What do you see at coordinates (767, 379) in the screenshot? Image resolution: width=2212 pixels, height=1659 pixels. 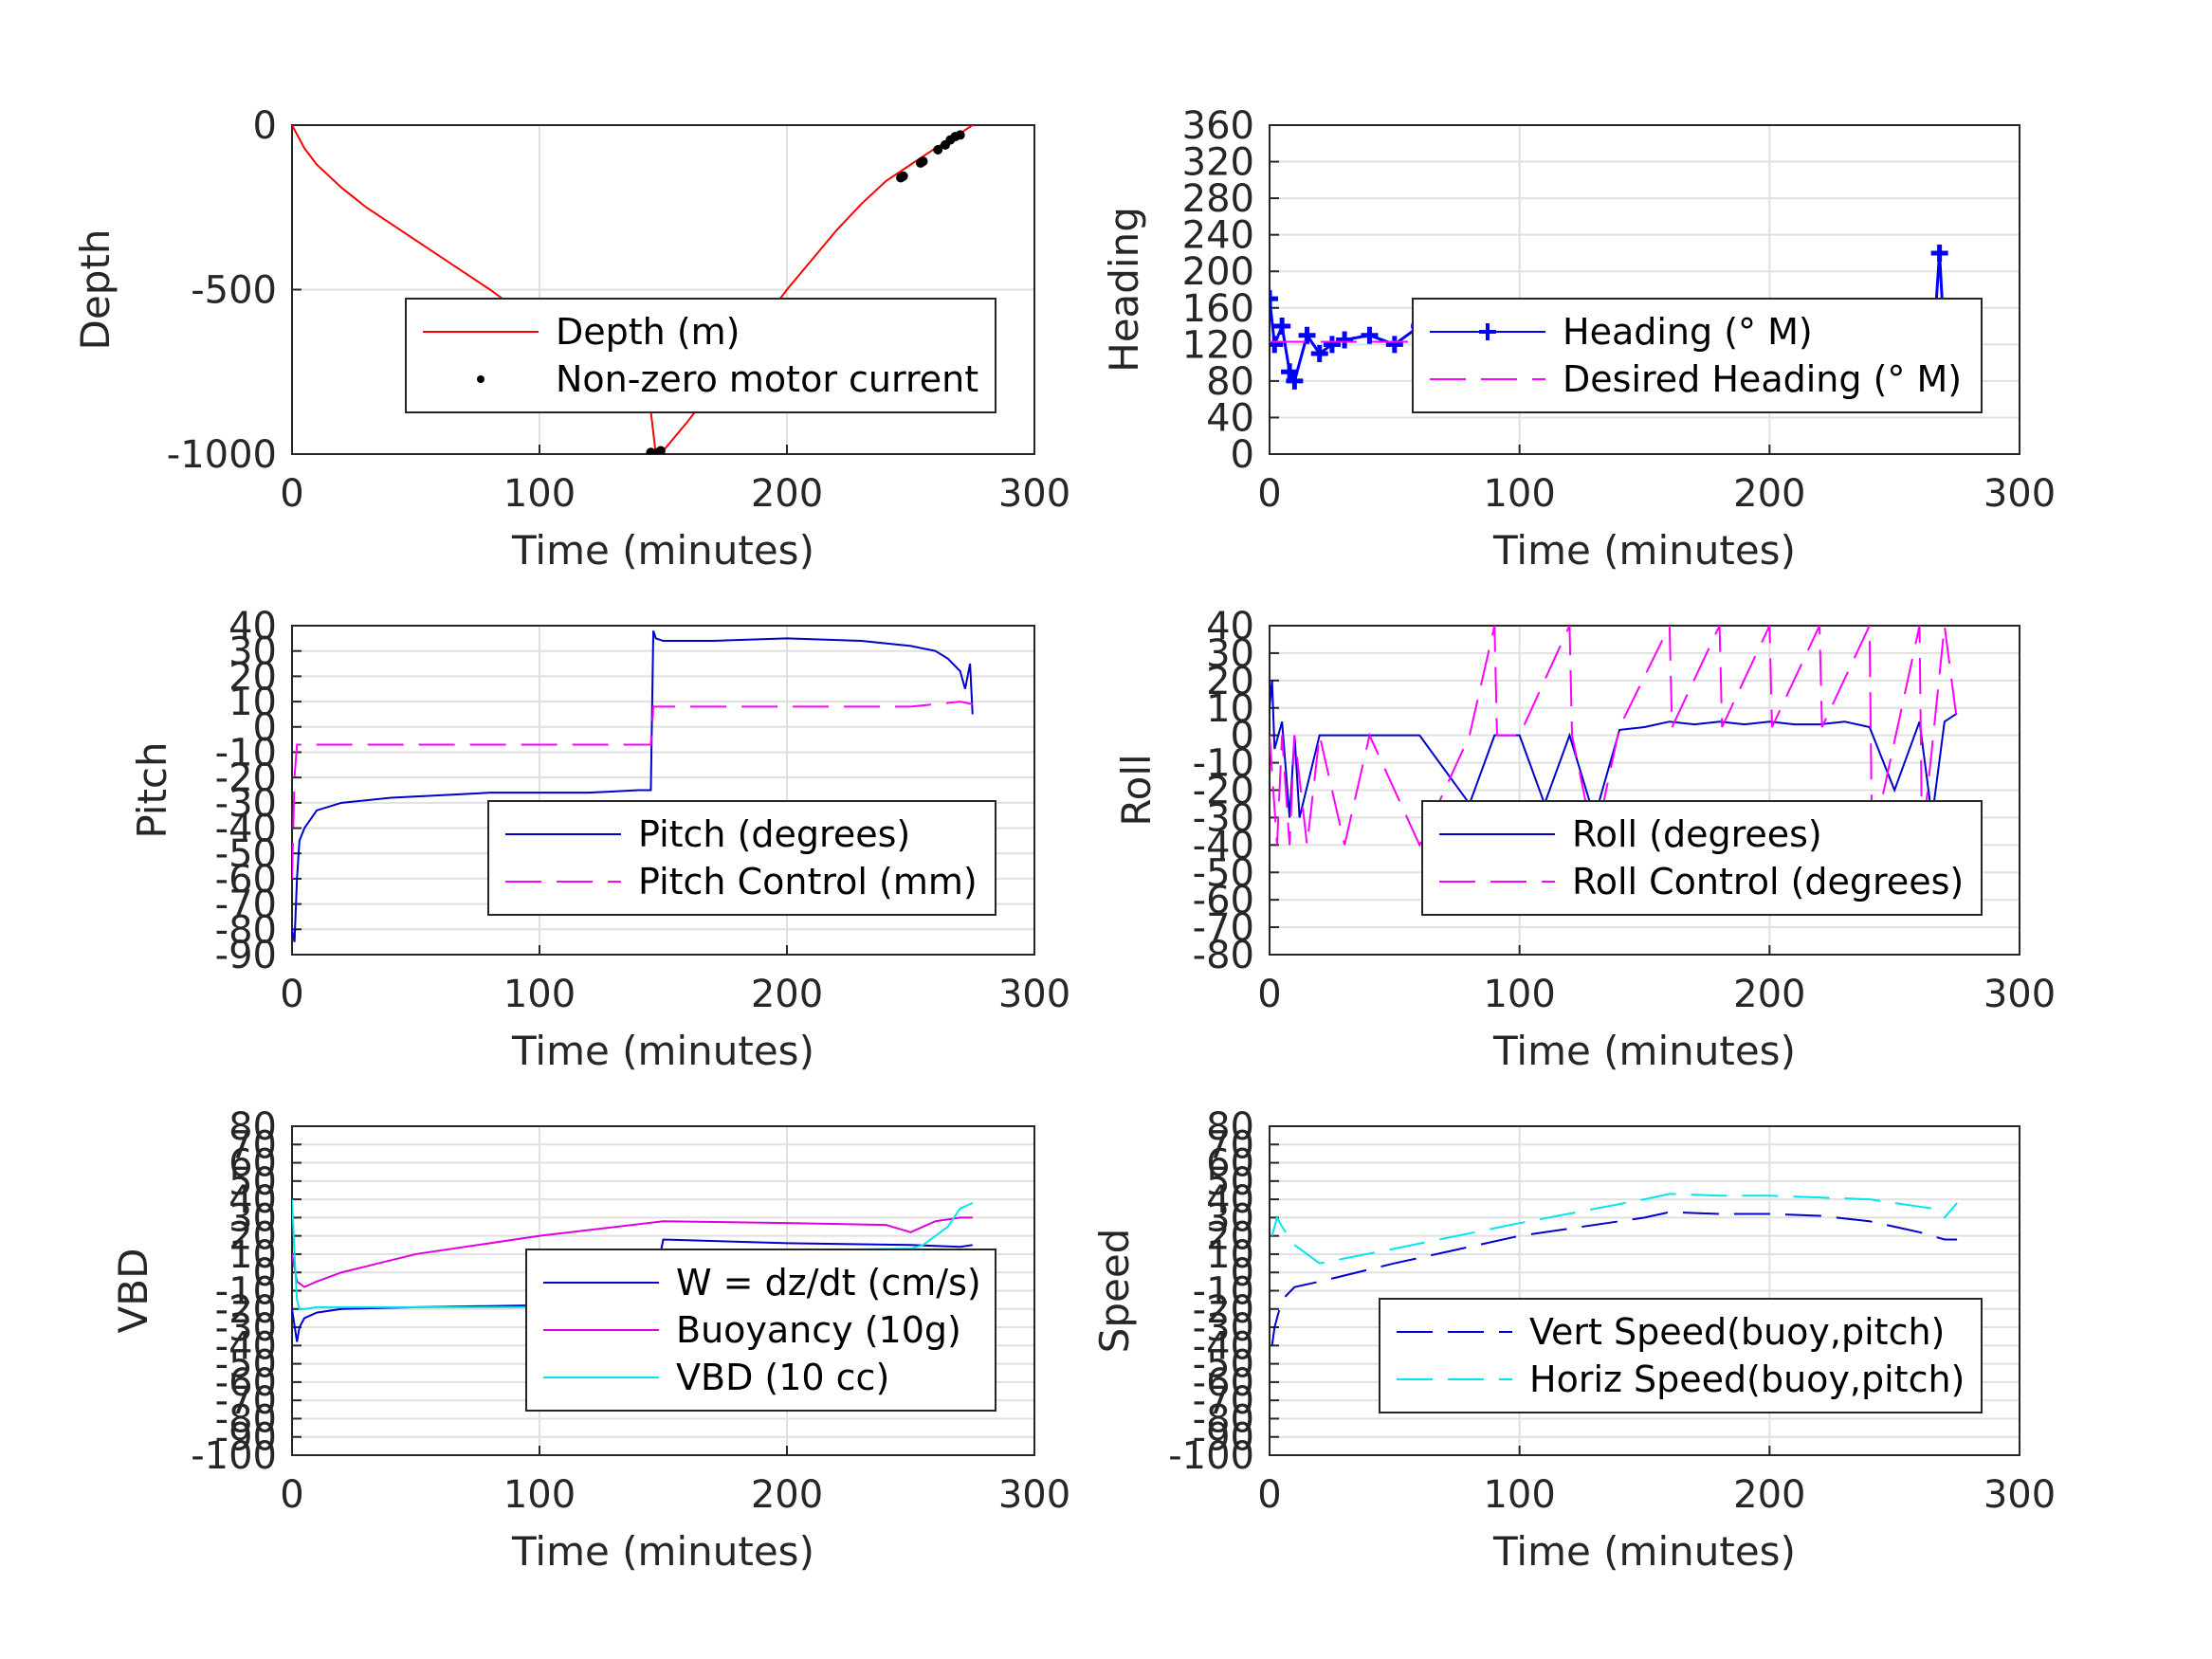 I see `legend-label: Non-zero motor current` at bounding box center [767, 379].